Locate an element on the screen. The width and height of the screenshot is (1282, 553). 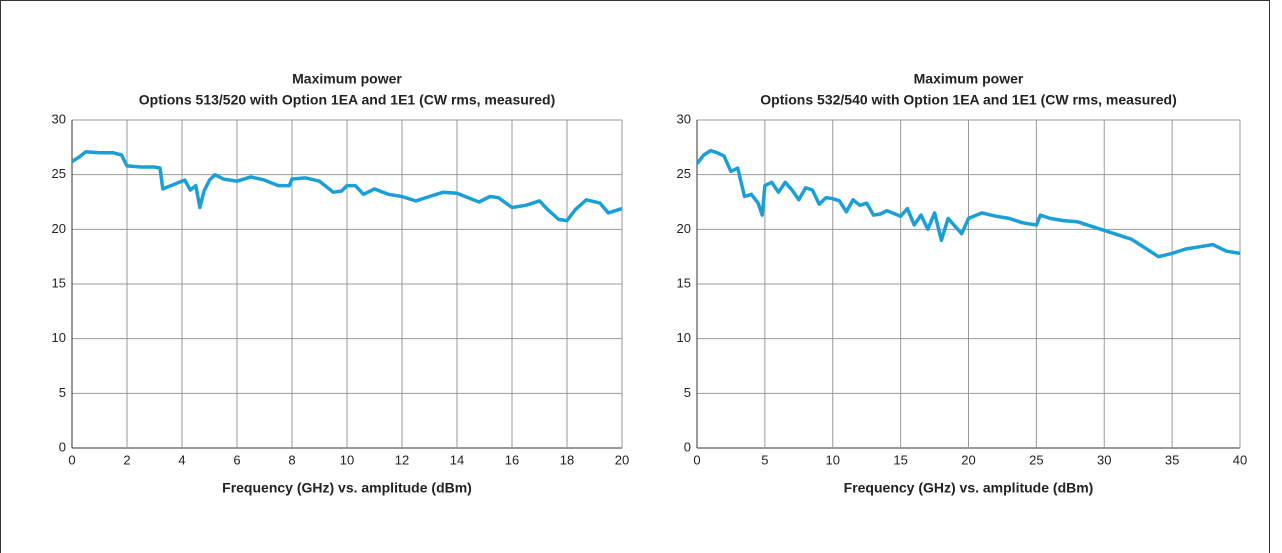
x-tick-label: 6 is located at coordinates (236, 459).